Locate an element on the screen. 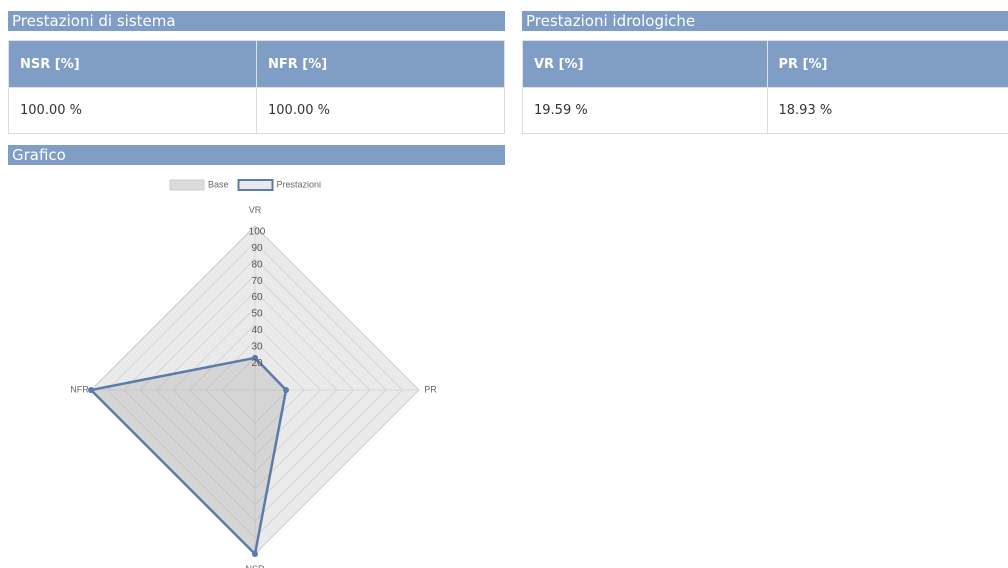  panel-title: Prestazioni di sistema is located at coordinates (256, 21).